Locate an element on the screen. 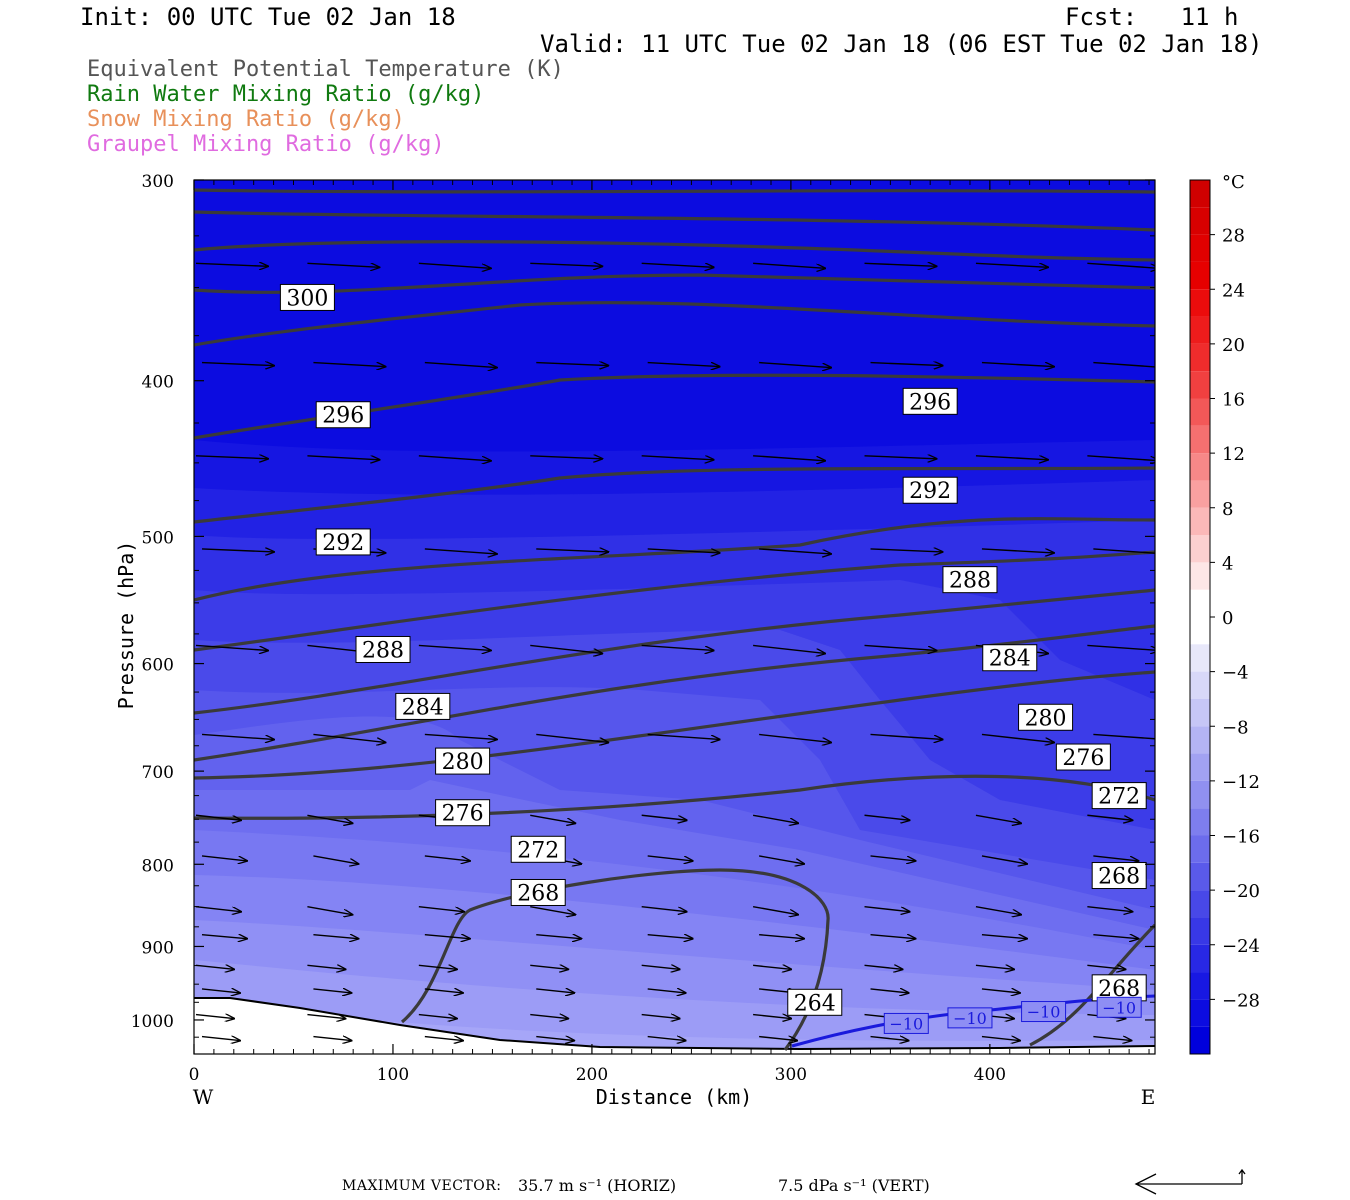  east-label: E is located at coordinates (1148, 1097).